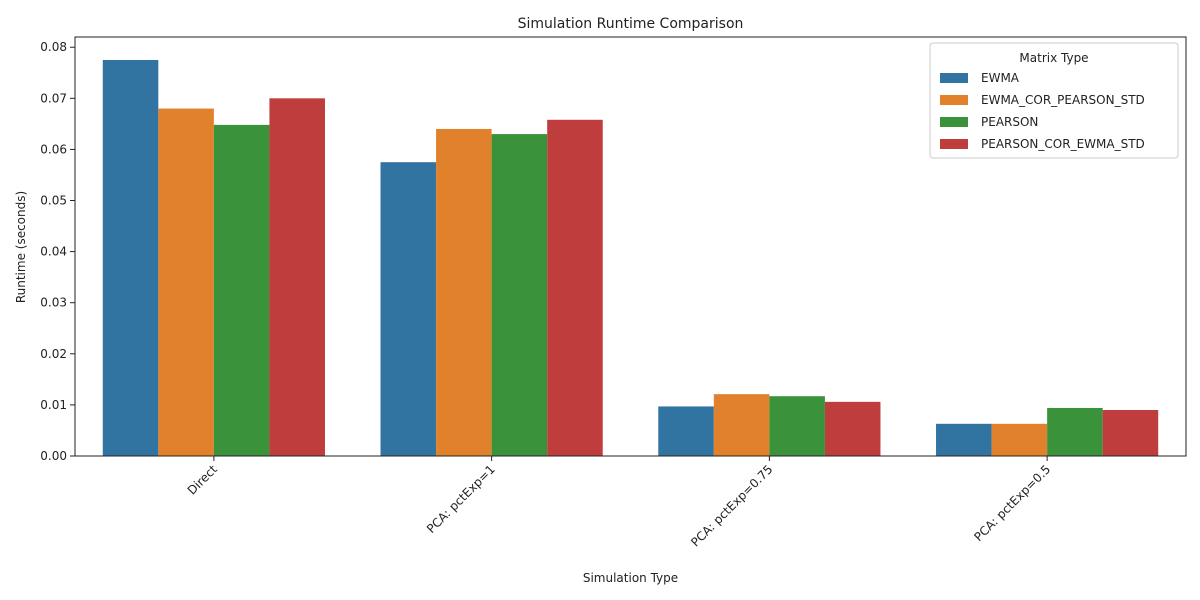 This screenshot has height=600, width=1200. I want to click on x-axis-label: Simulation Type, so click(630, 578).